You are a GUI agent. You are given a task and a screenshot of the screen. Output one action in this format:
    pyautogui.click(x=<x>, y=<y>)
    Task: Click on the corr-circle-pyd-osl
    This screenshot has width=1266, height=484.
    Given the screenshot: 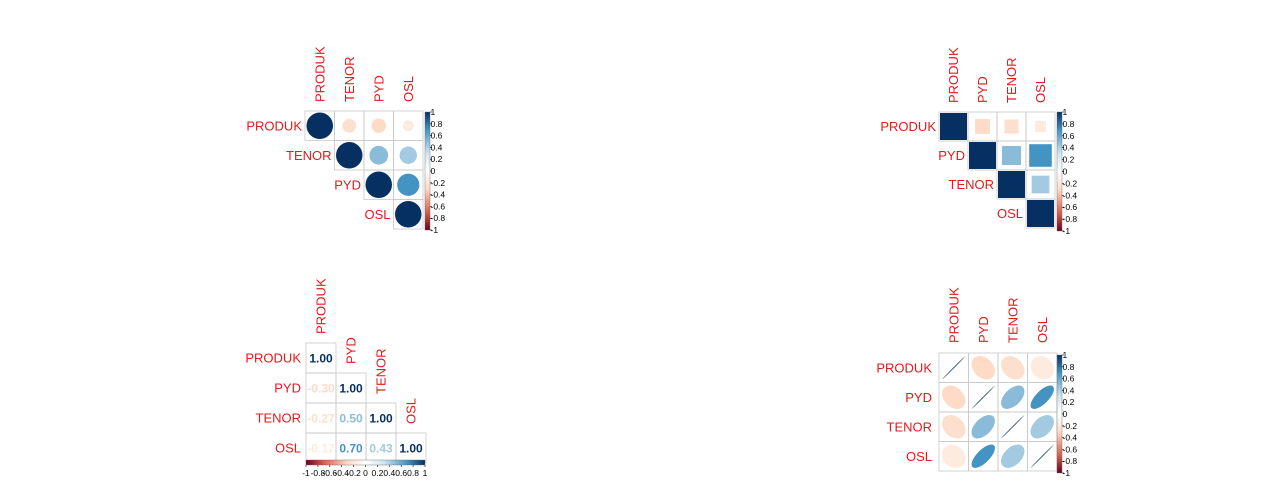 What is the action you would take?
    pyautogui.click(x=408, y=184)
    